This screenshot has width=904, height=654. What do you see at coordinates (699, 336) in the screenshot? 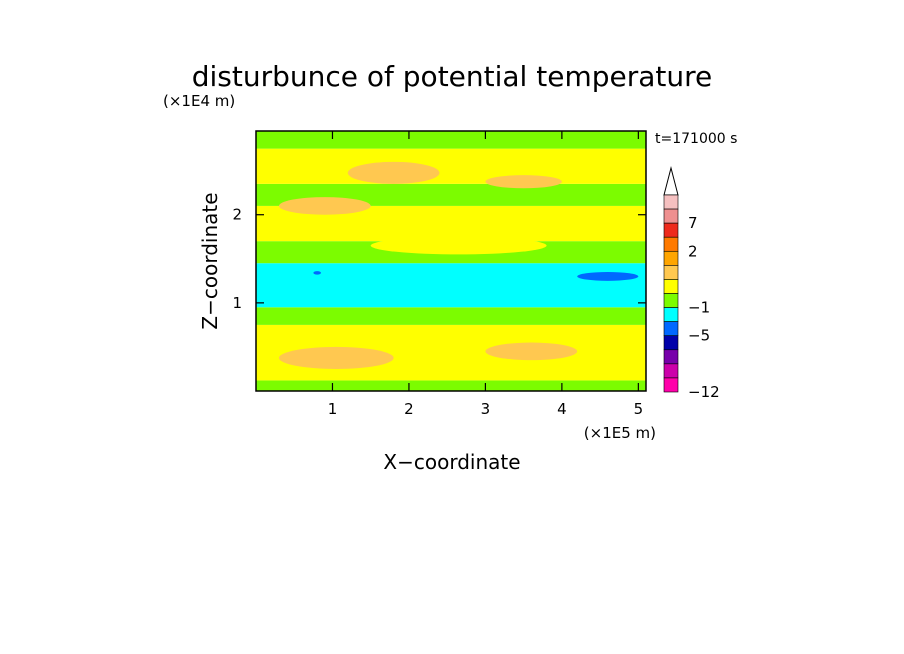
I see `colorbar-label: −5` at bounding box center [699, 336].